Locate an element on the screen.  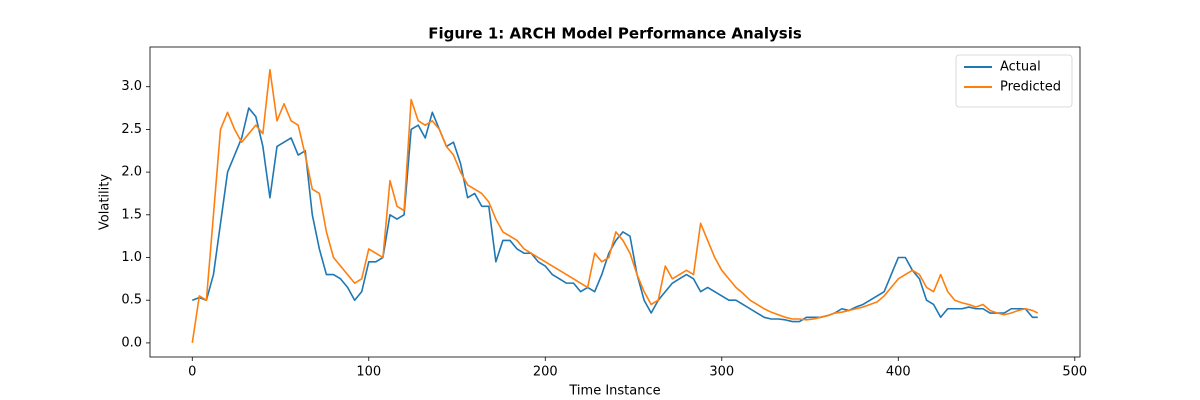
x-tick-label: 100 is located at coordinates (368, 372).